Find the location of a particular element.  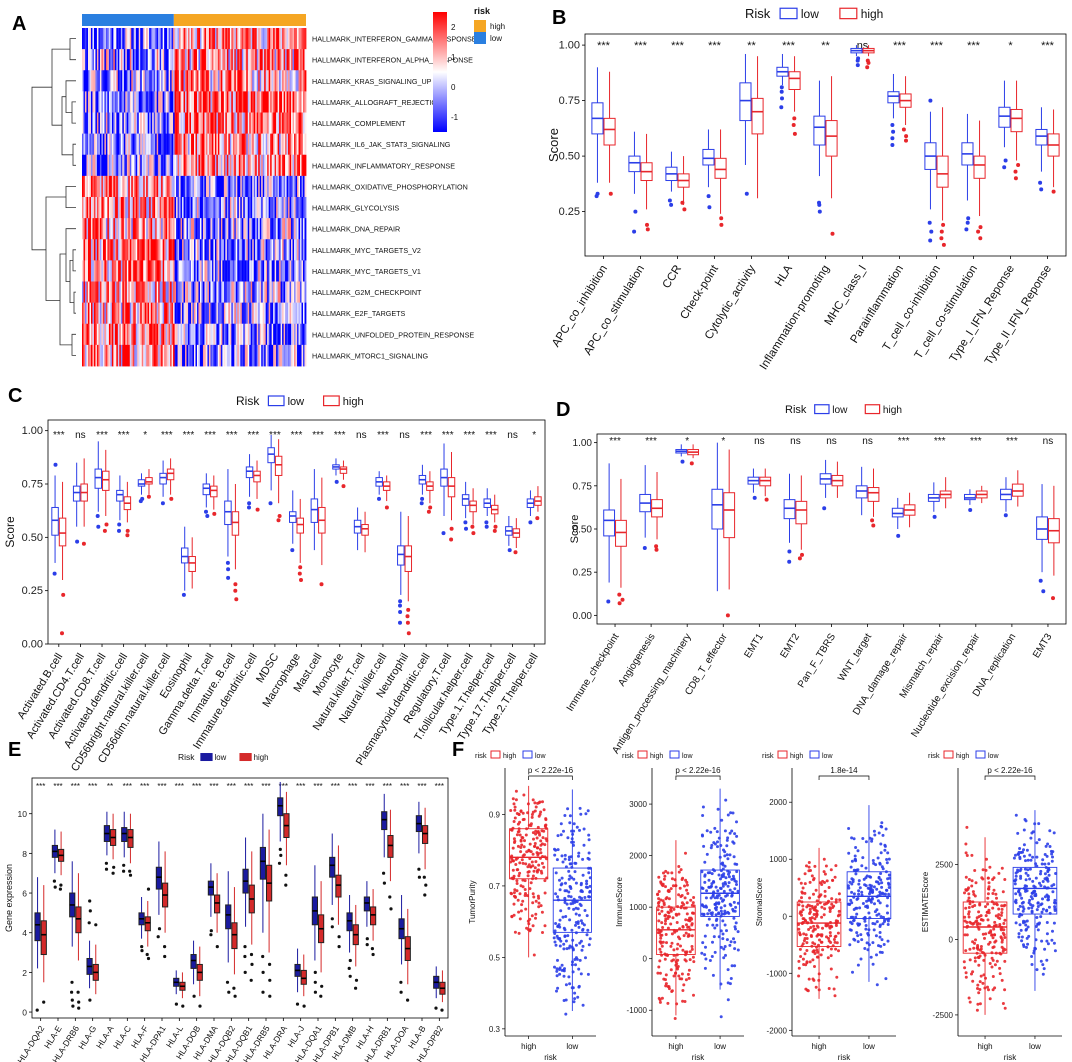

significance-label: * is located at coordinates (534, 435).